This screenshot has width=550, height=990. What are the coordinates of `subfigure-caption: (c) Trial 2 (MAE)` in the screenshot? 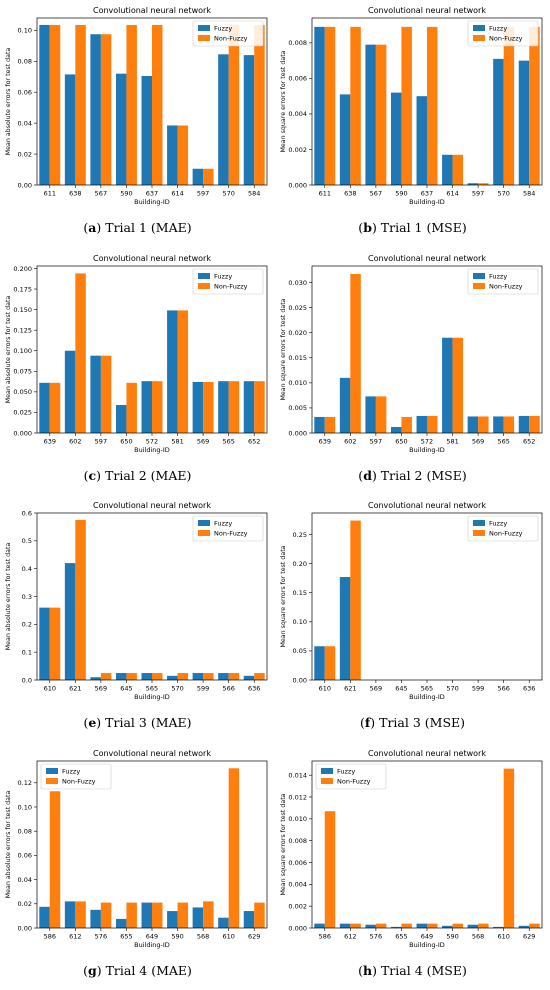 It's located at (137, 475).